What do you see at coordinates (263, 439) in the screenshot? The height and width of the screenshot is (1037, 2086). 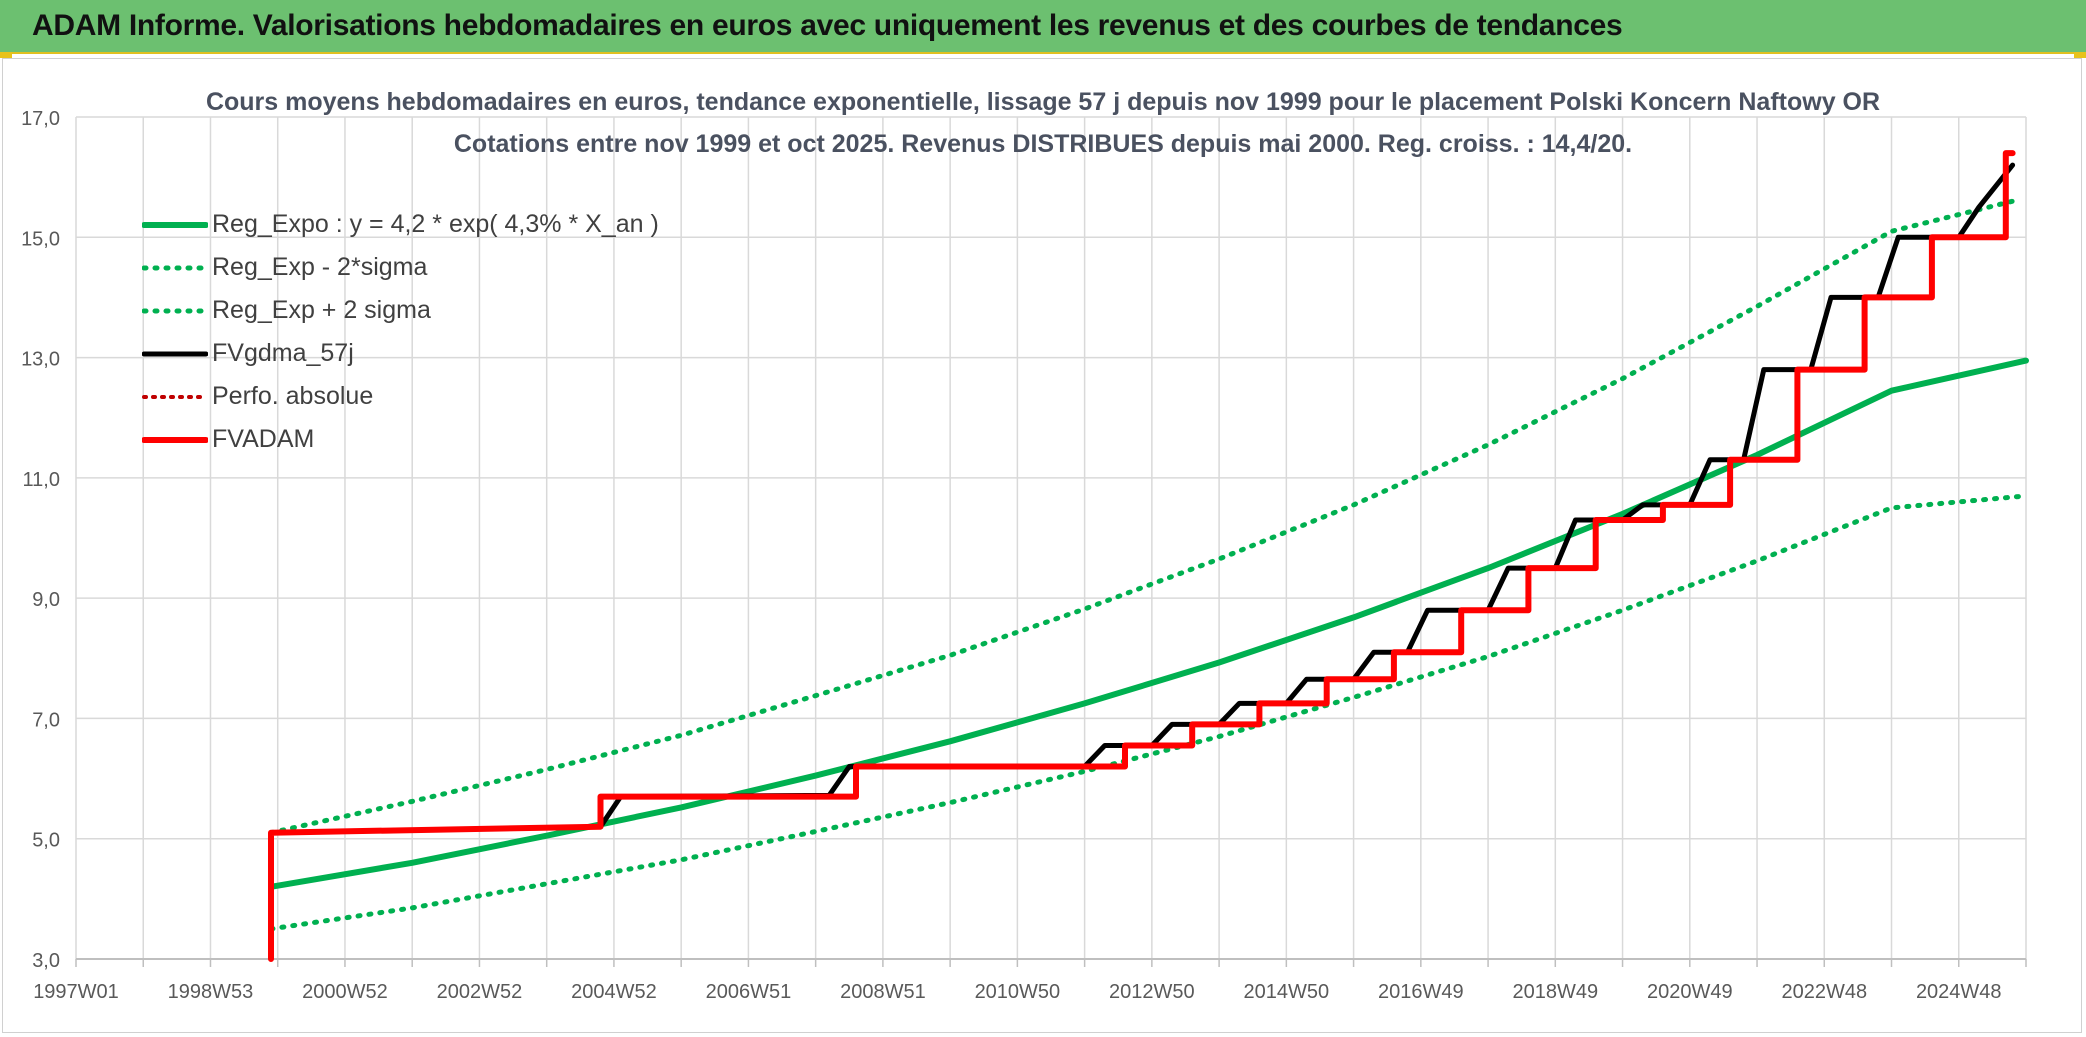 I see `legend-label: FVADAM` at bounding box center [263, 439].